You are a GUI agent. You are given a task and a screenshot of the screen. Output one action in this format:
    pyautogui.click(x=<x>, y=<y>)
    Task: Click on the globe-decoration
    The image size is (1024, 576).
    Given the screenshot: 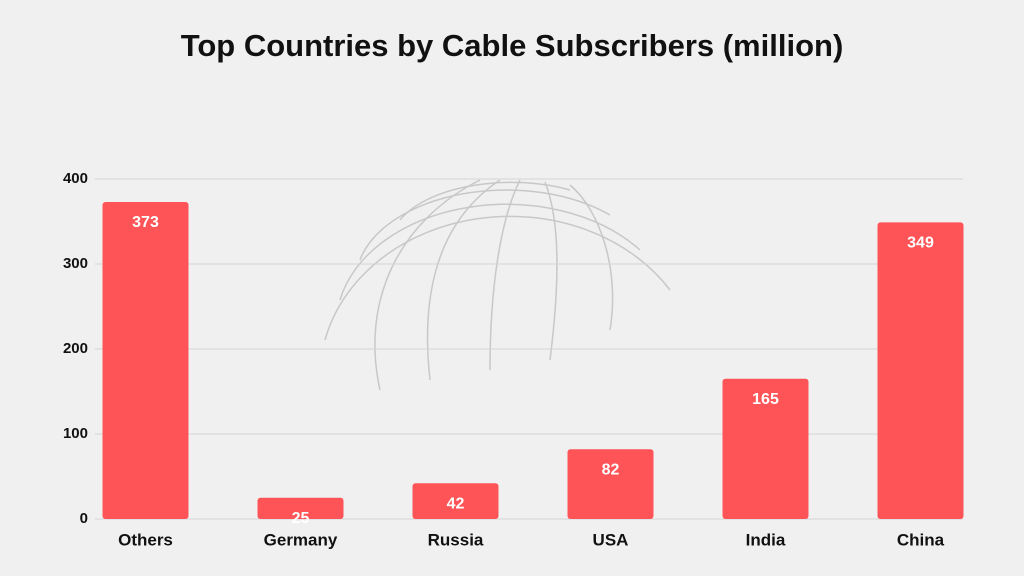 What is the action you would take?
    pyautogui.click(x=497, y=285)
    